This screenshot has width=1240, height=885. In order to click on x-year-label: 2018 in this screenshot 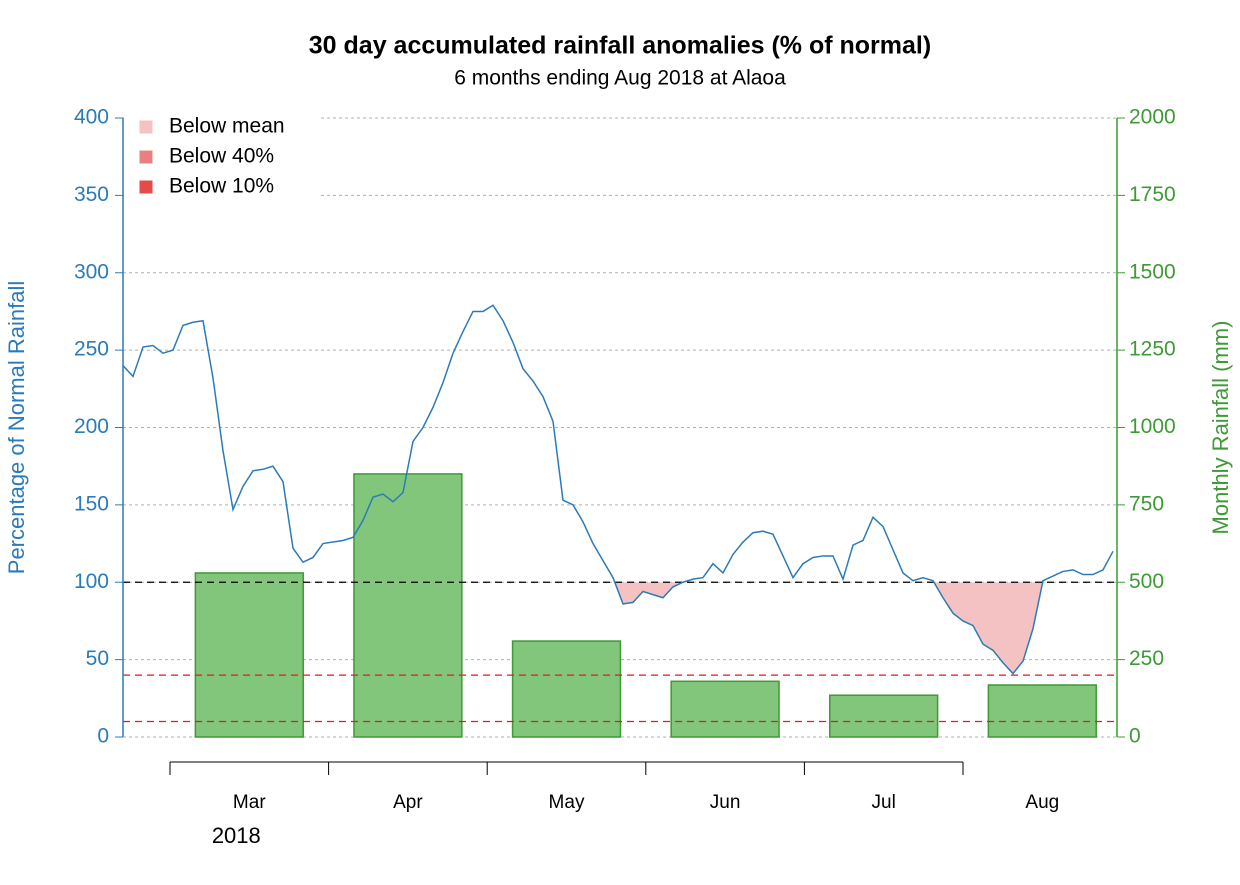, I will do `click(236, 835)`.